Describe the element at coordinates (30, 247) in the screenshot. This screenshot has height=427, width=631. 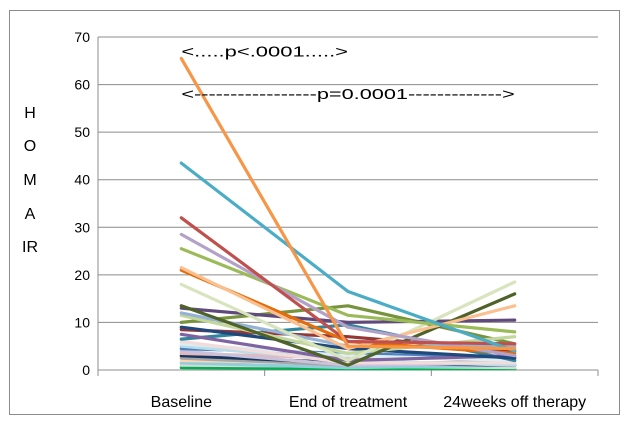
I see `y-axis-label-line: IR` at that location.